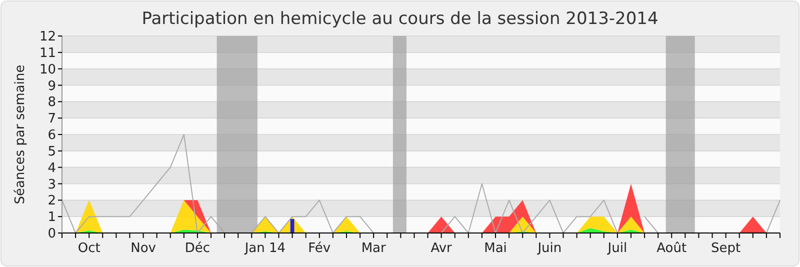  What do you see at coordinates (52, 102) in the screenshot?
I see `y-tick-label: 8` at bounding box center [52, 102].